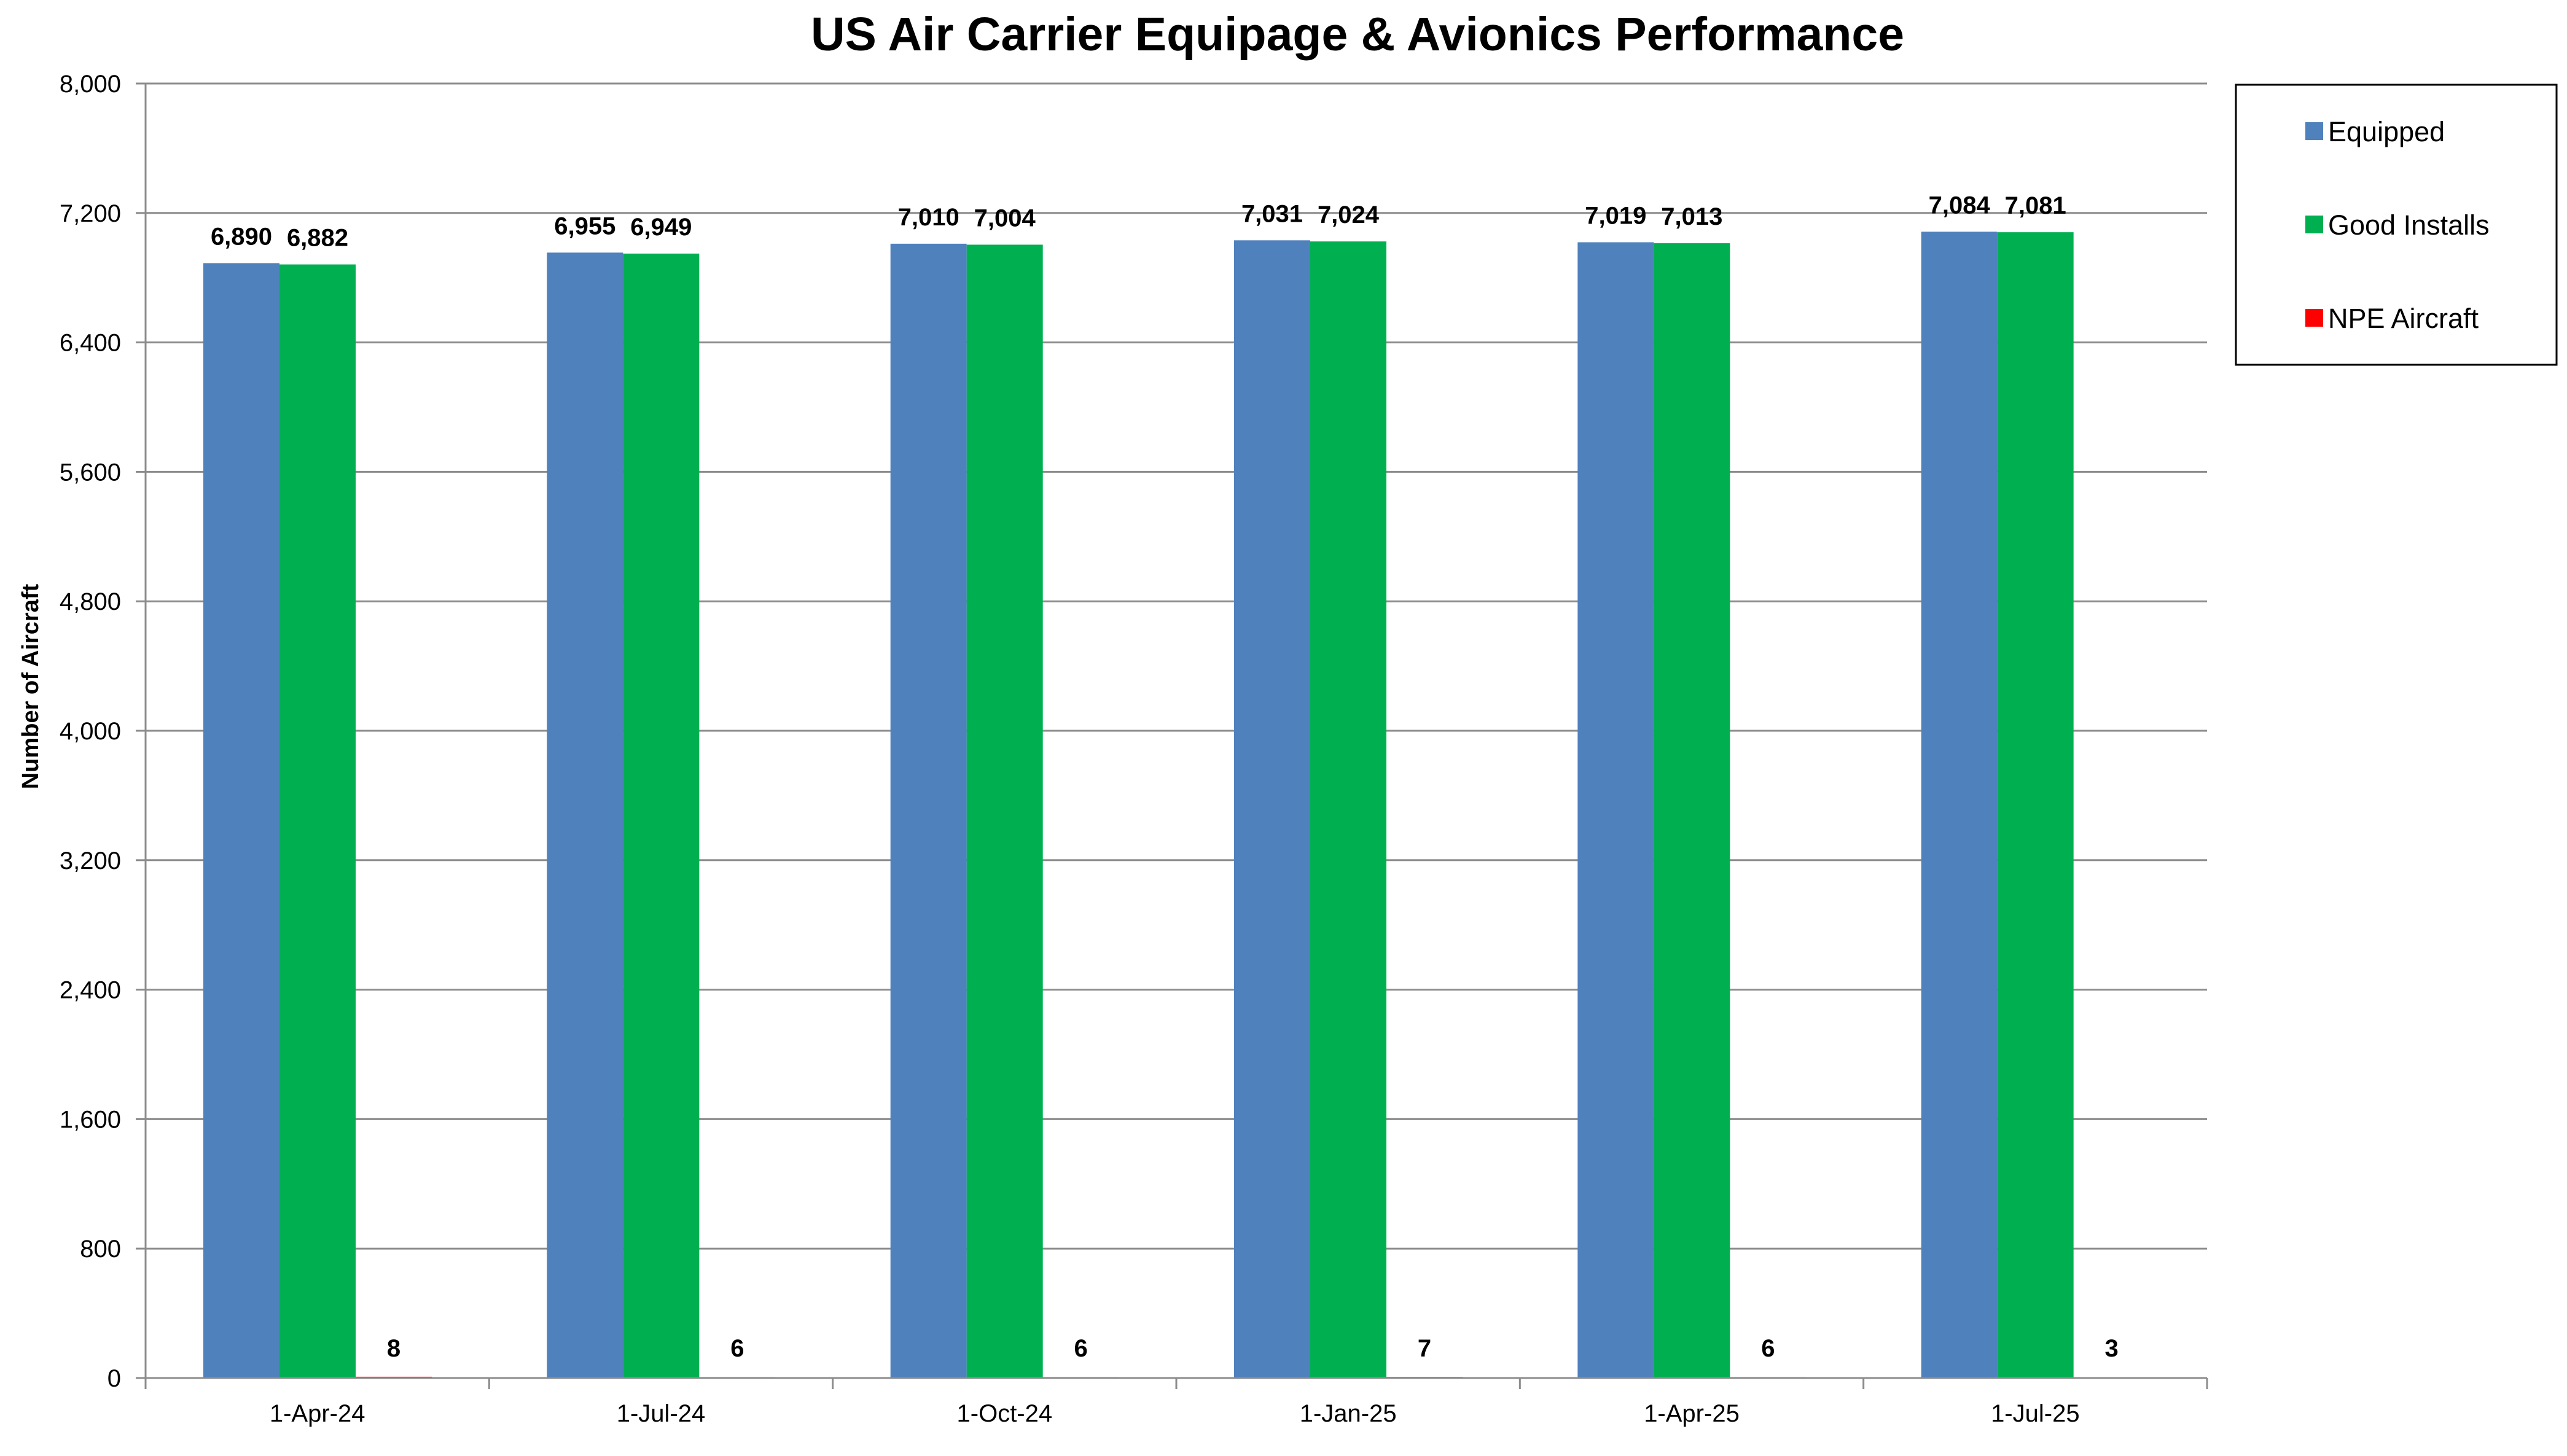 The width and height of the screenshot is (2567, 1456). I want to click on data-label: 7,019, so click(1615, 215).